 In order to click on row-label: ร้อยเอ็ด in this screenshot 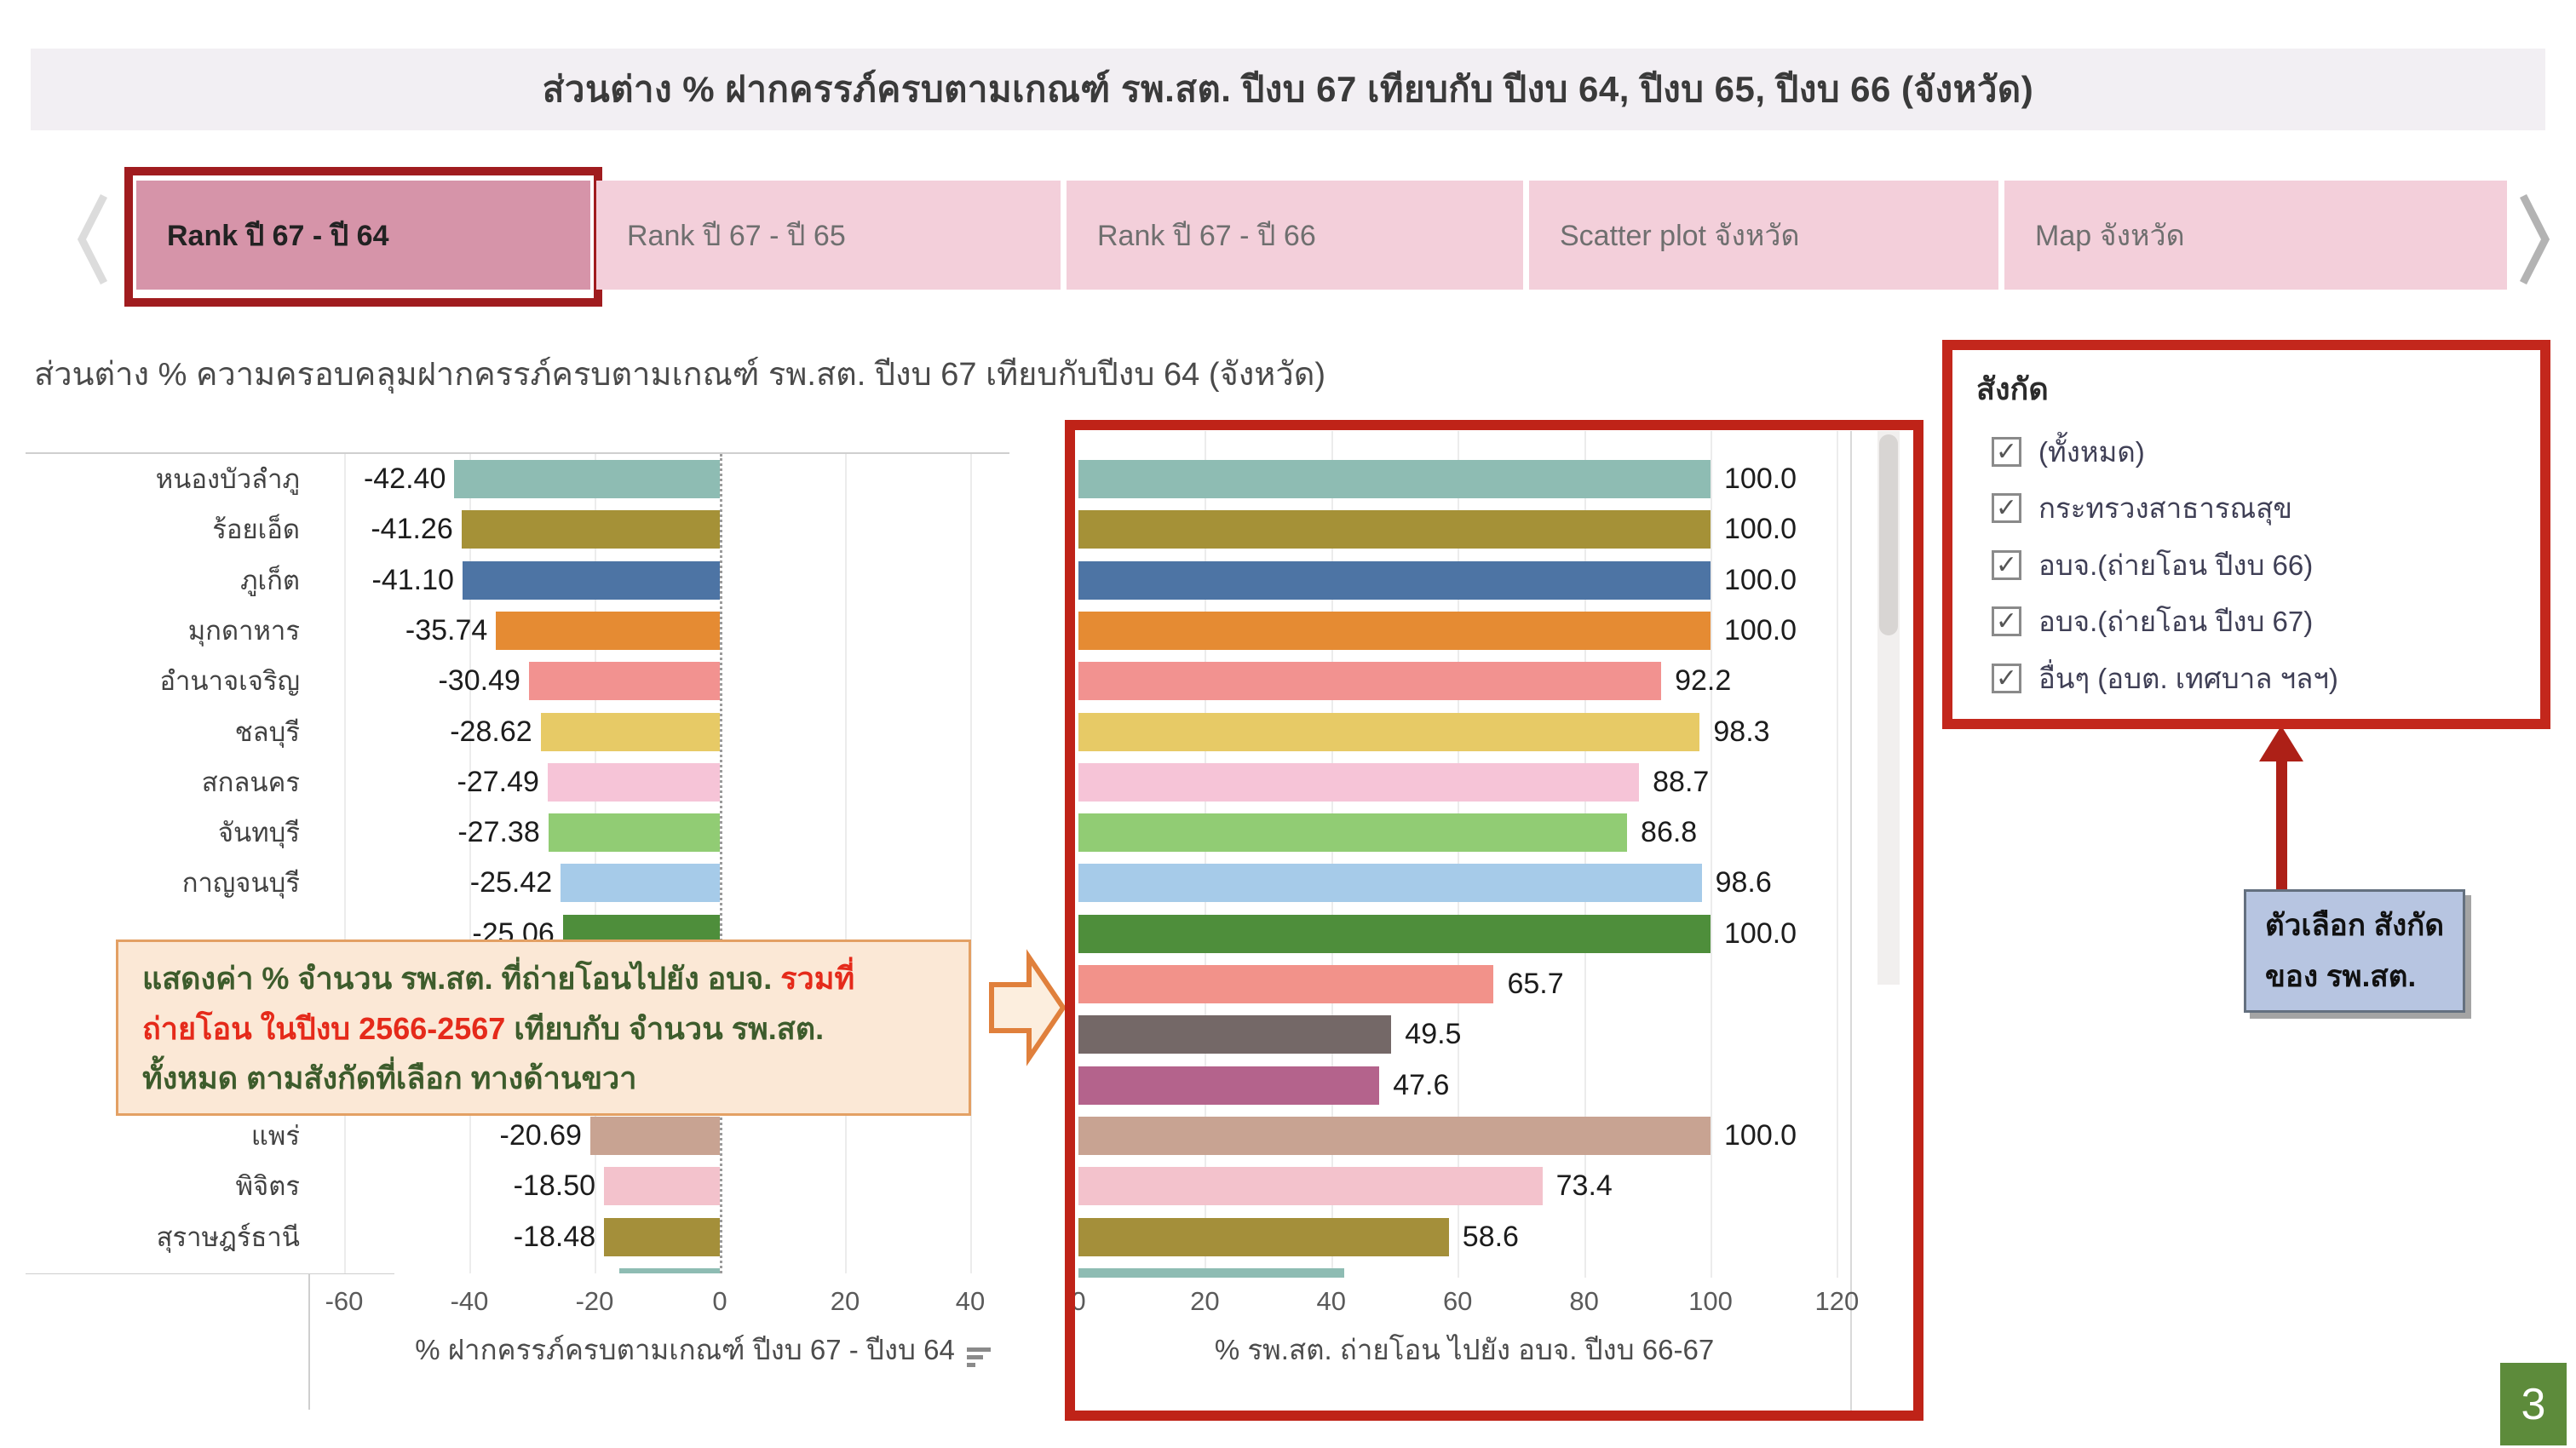, I will do `click(256, 529)`.